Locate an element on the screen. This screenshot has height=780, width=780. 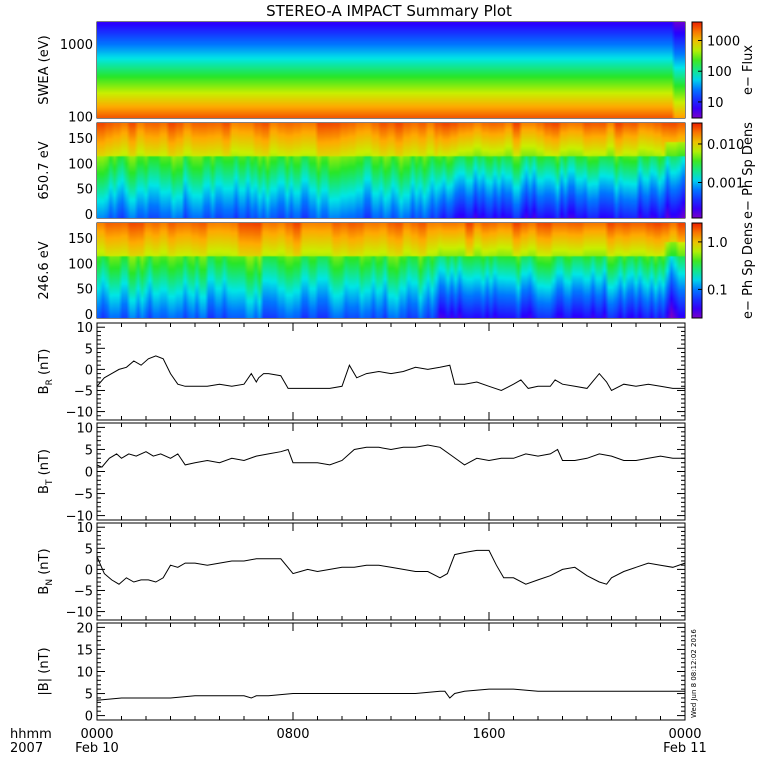
ytick-label-pad650: 100 is located at coordinates (80, 164).